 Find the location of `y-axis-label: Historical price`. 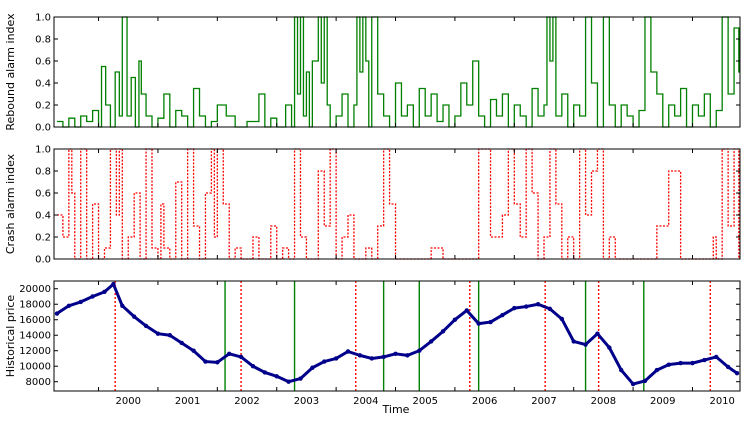

y-axis-label: Historical price is located at coordinates (10, 336).